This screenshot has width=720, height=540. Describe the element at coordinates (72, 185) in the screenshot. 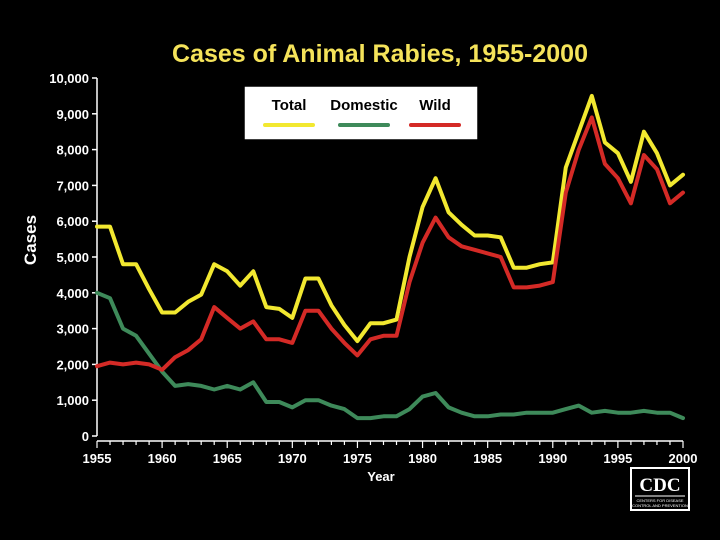

I see `y-tick-label: 7,000` at that location.